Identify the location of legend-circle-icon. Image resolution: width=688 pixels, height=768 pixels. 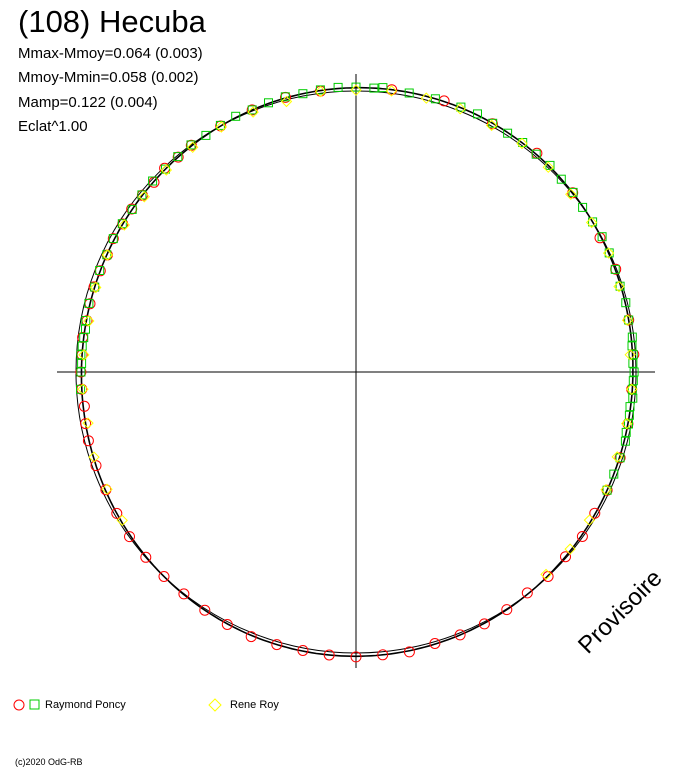
(19, 705).